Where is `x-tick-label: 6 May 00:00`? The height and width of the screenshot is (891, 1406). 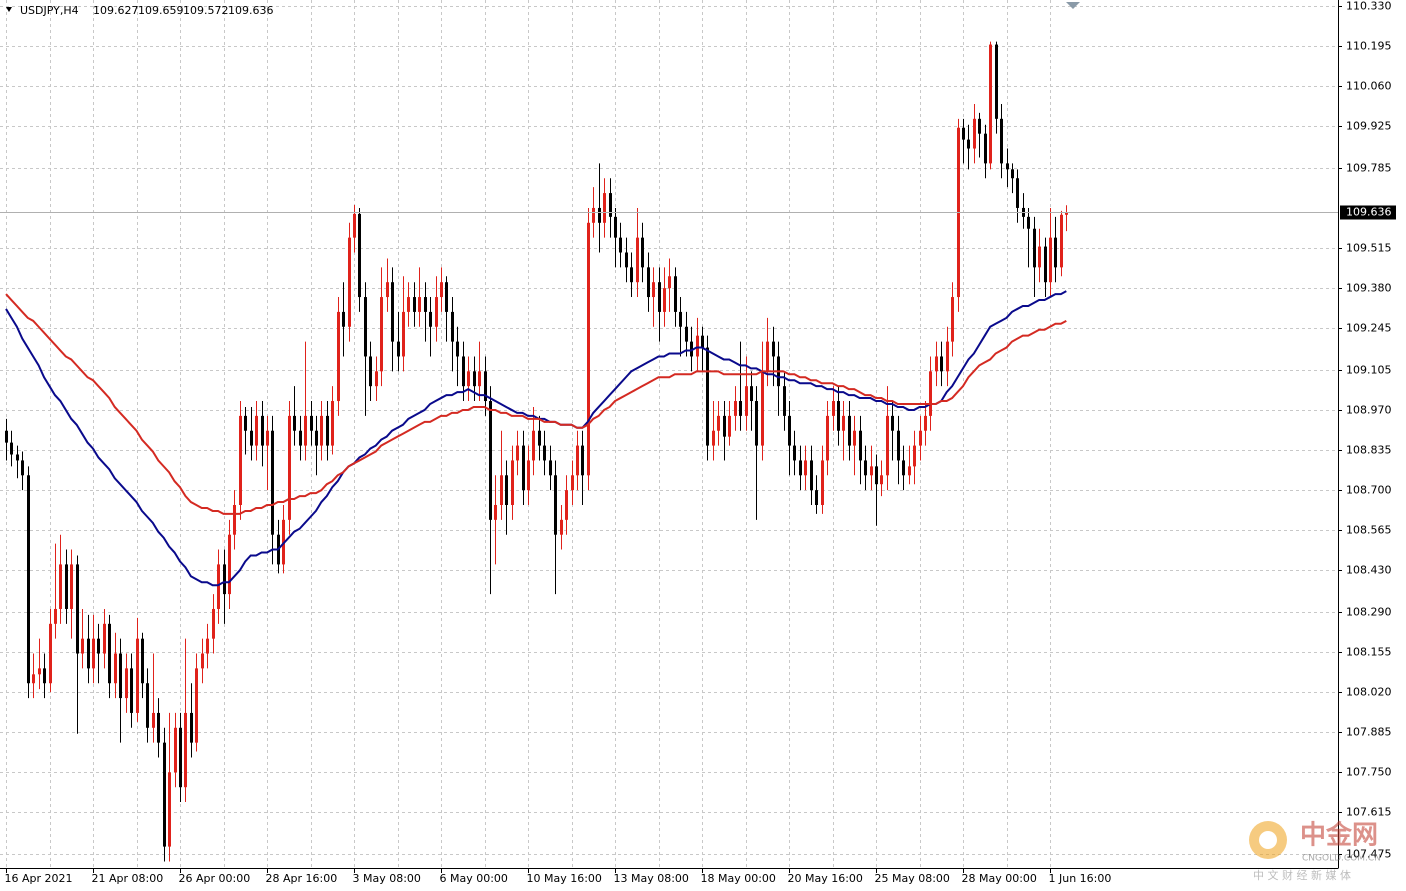 x-tick-label: 6 May 00:00 is located at coordinates (474, 878).